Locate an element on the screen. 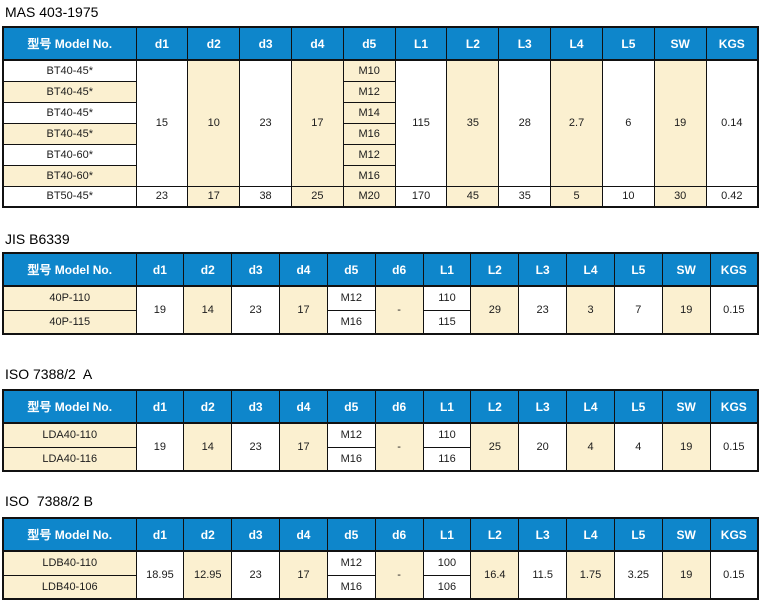 This screenshot has height=614, width=763. data-cell: 6 is located at coordinates (628, 123).